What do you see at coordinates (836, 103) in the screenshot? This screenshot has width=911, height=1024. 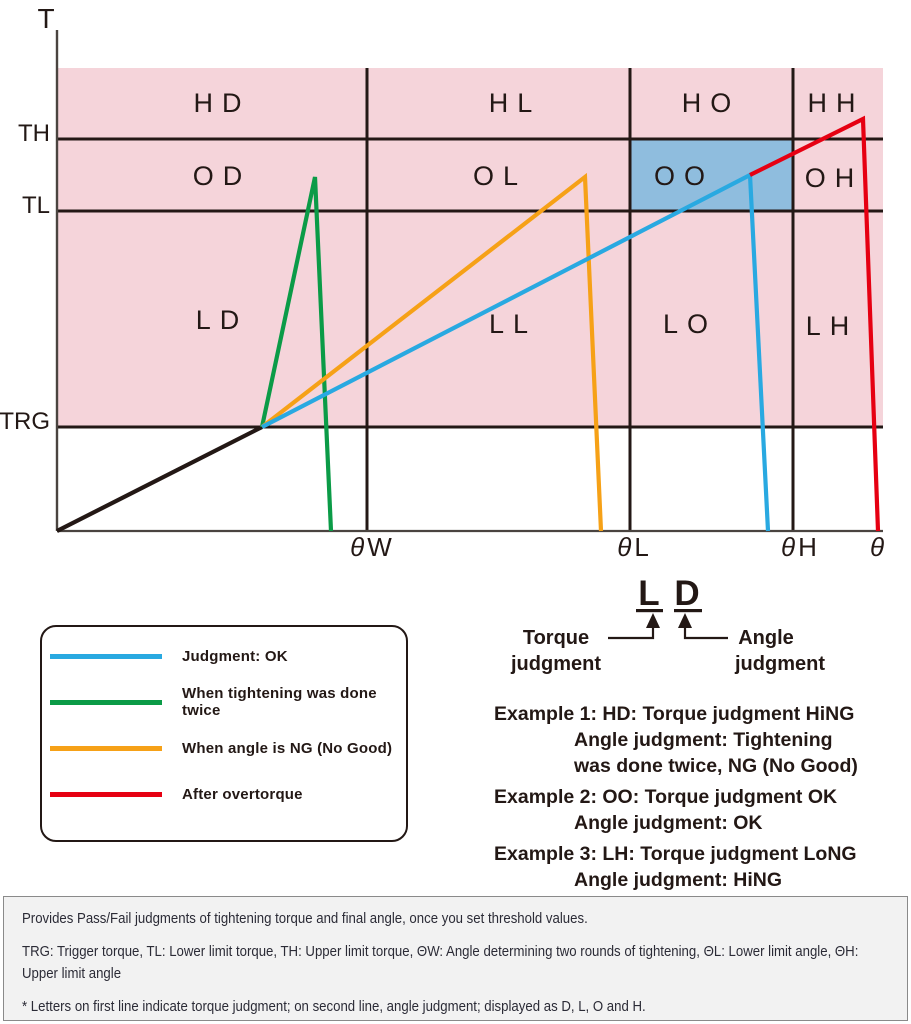 I see `zone-label-hh: HH` at bounding box center [836, 103].